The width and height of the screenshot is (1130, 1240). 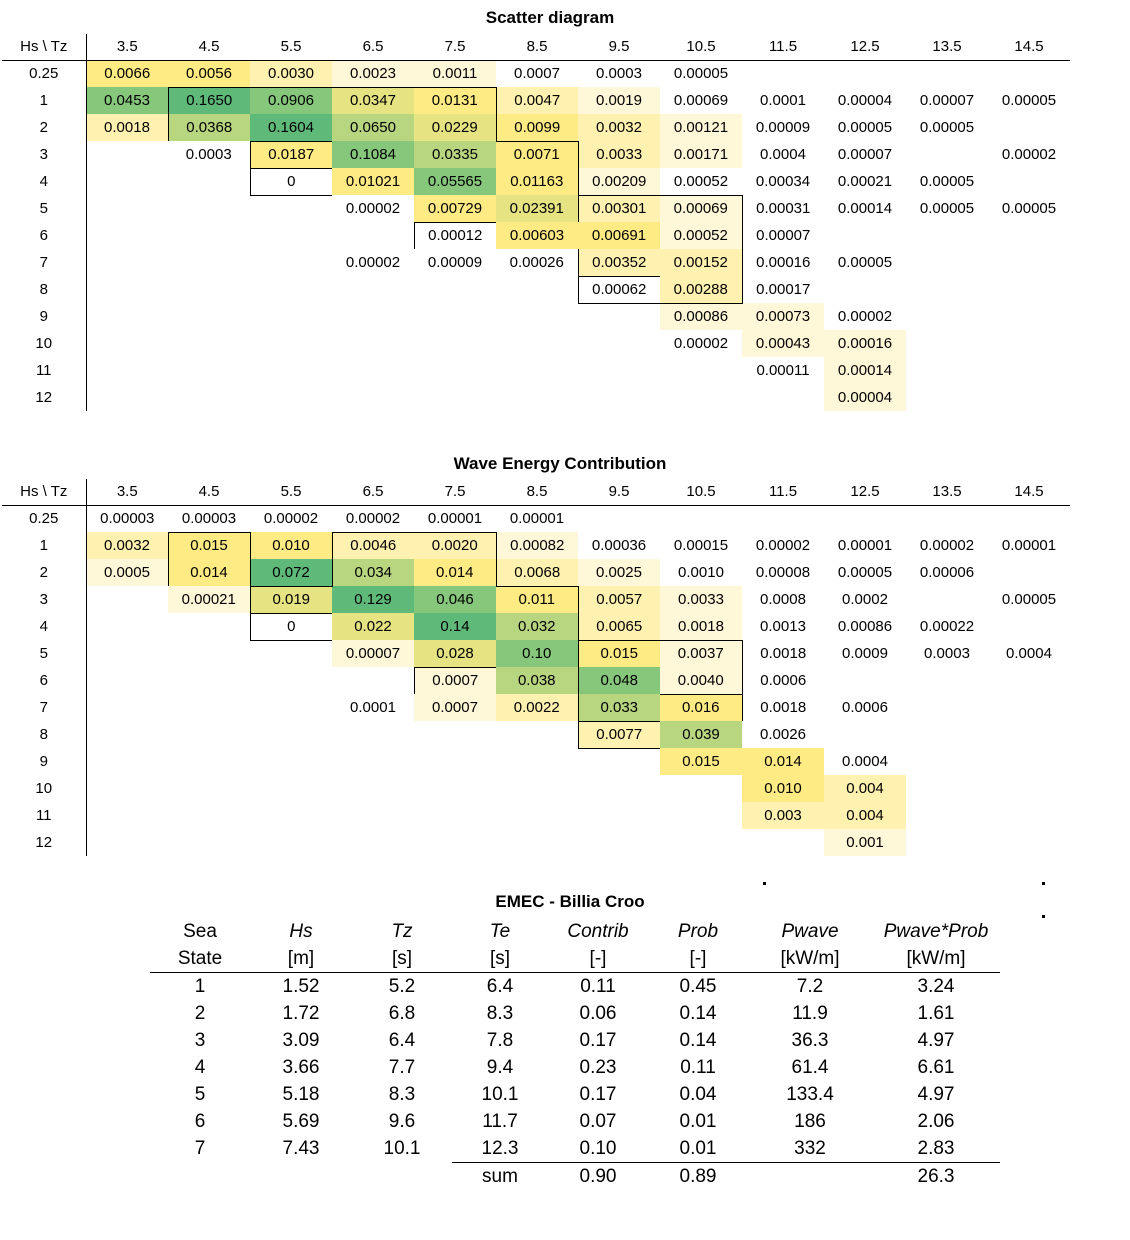 What do you see at coordinates (500, 986) in the screenshot?
I see `emec-cell: 6.4` at bounding box center [500, 986].